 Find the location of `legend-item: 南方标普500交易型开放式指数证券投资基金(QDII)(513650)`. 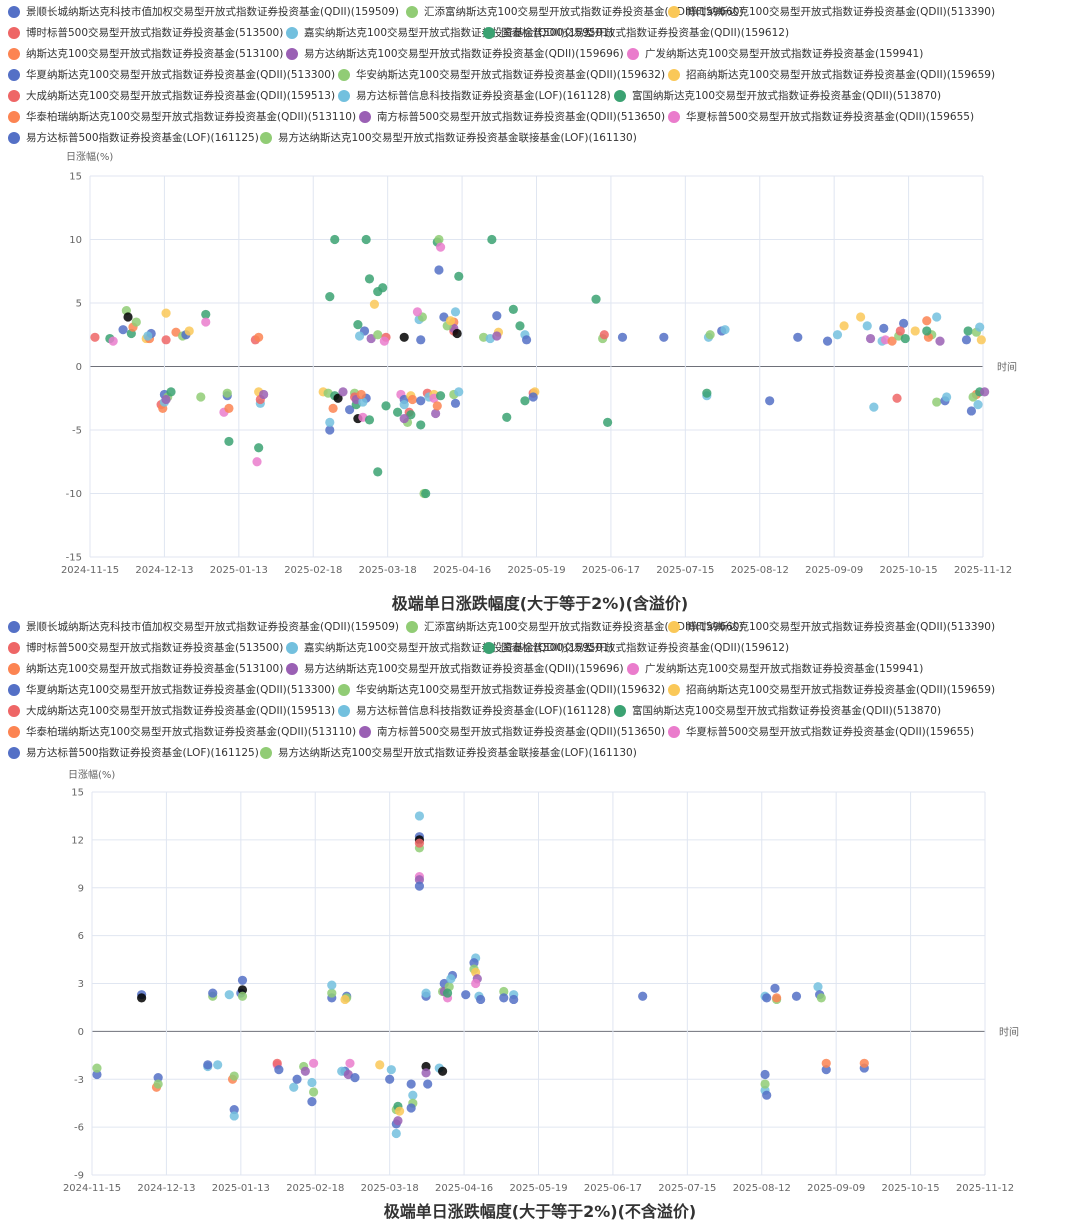

legend-item: 南方标普500交易型开放式指数证券投资基金(QDII)(513650) is located at coordinates (512, 116).